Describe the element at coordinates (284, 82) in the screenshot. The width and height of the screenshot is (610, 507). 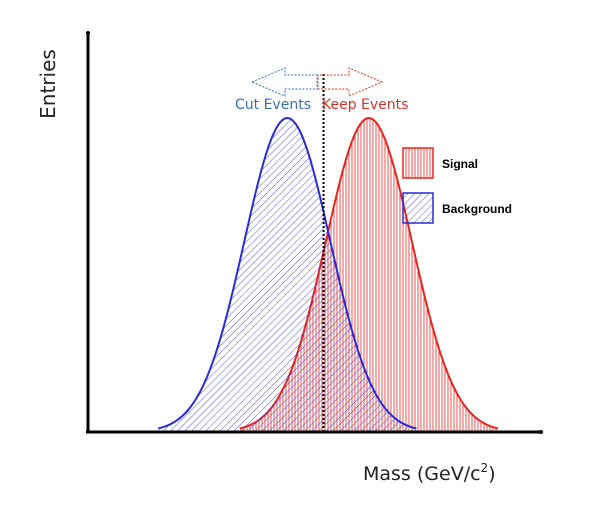
I see `cut-arrow` at that location.